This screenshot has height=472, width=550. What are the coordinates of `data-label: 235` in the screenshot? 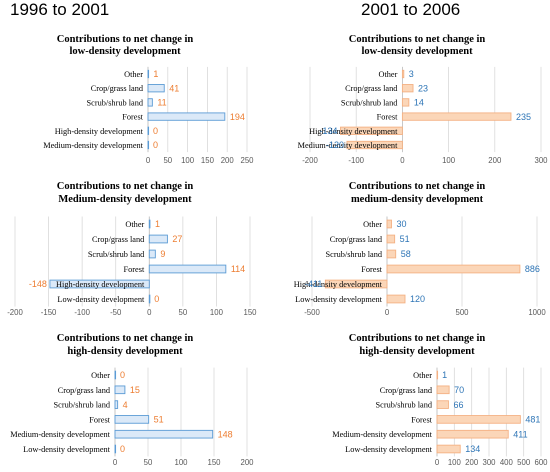 It's located at (523, 117).